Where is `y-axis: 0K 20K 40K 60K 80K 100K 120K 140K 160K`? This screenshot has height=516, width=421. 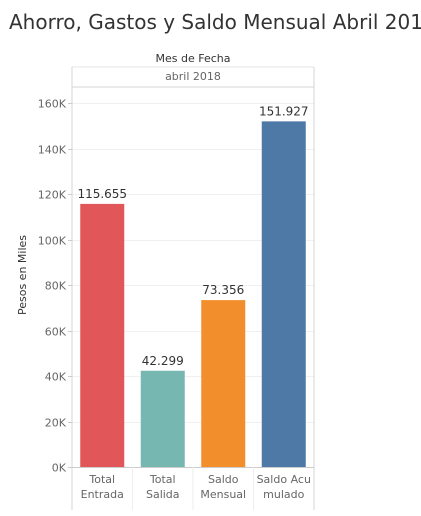 y-axis: 0K 20K 40K 60K 80K 100K 120K 140K 160K is located at coordinates (55, 286).